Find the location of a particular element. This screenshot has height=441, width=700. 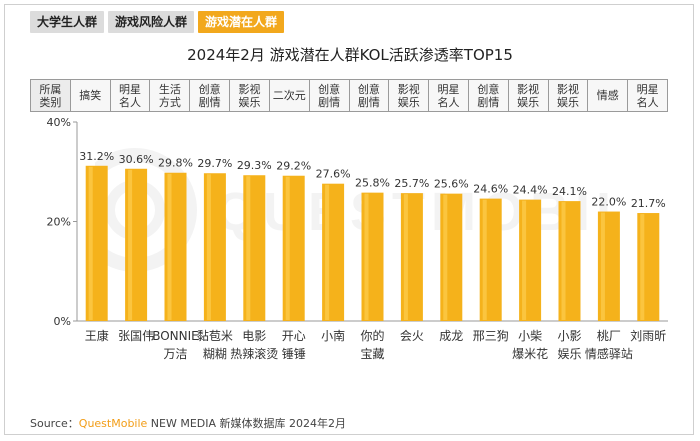

bar-value-label: 27.6% is located at coordinates (333, 174).